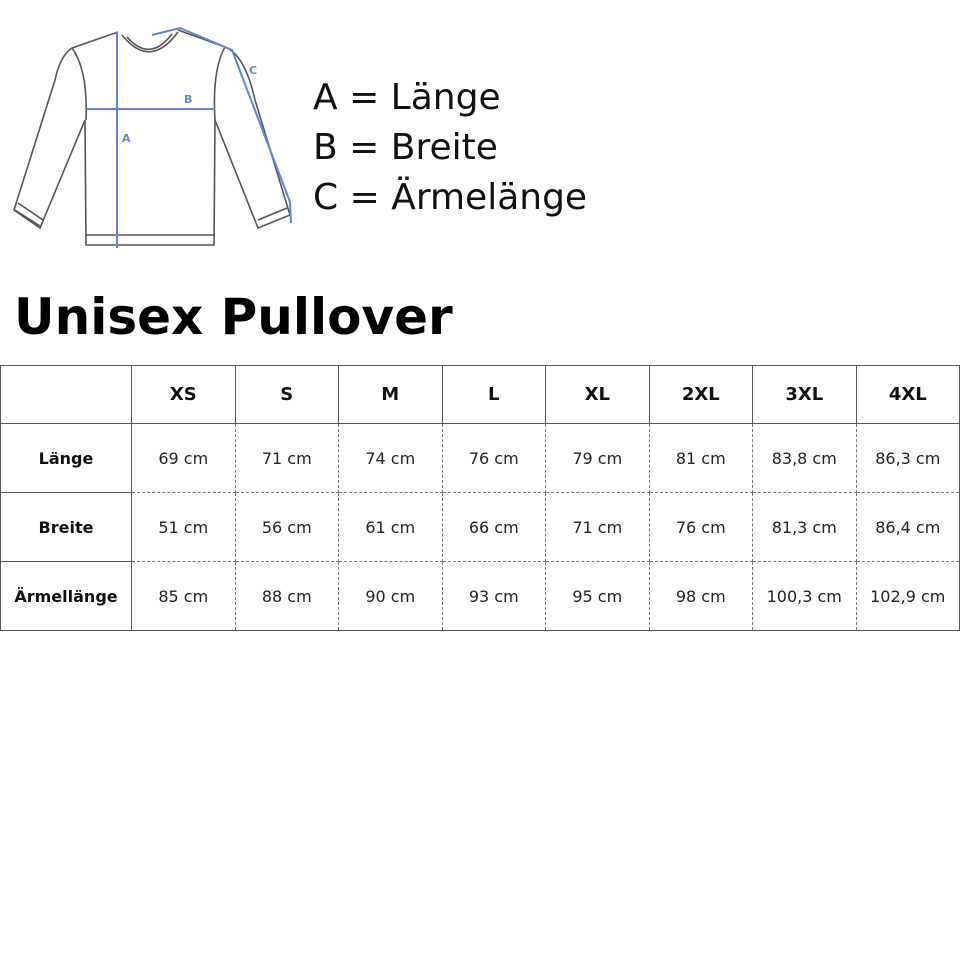 Image resolution: width=960 pixels, height=960 pixels. What do you see at coordinates (597, 458) in the screenshot?
I see `measurement-cell: 79 cm` at bounding box center [597, 458].